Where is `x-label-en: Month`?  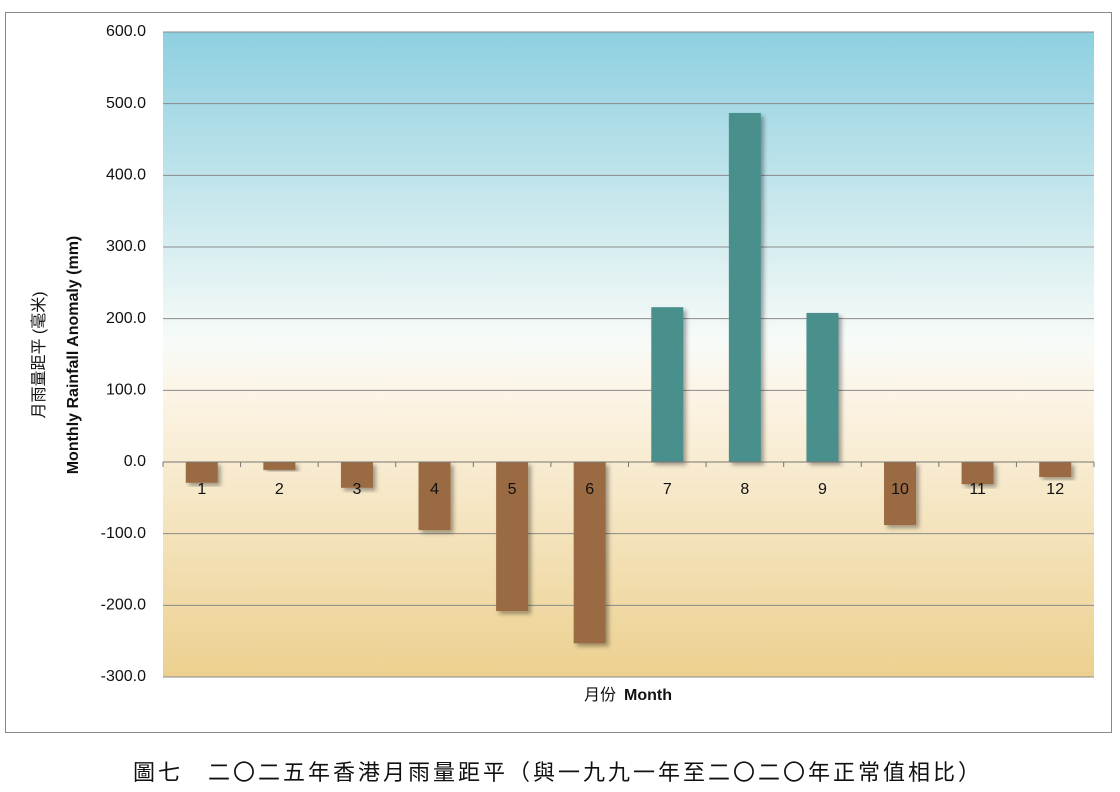 x-label-en: Month is located at coordinates (648, 695).